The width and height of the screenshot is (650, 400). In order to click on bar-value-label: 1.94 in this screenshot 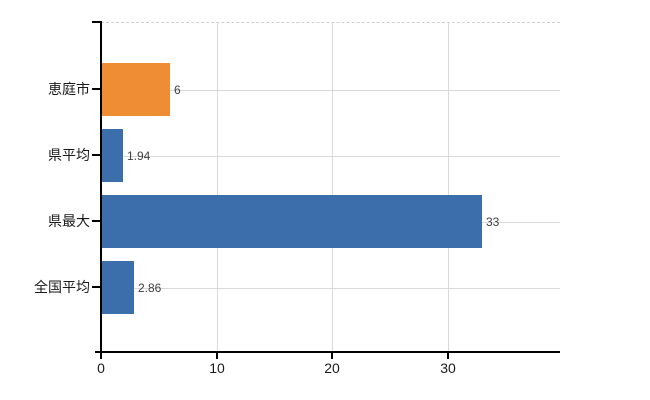, I will do `click(139, 156)`.